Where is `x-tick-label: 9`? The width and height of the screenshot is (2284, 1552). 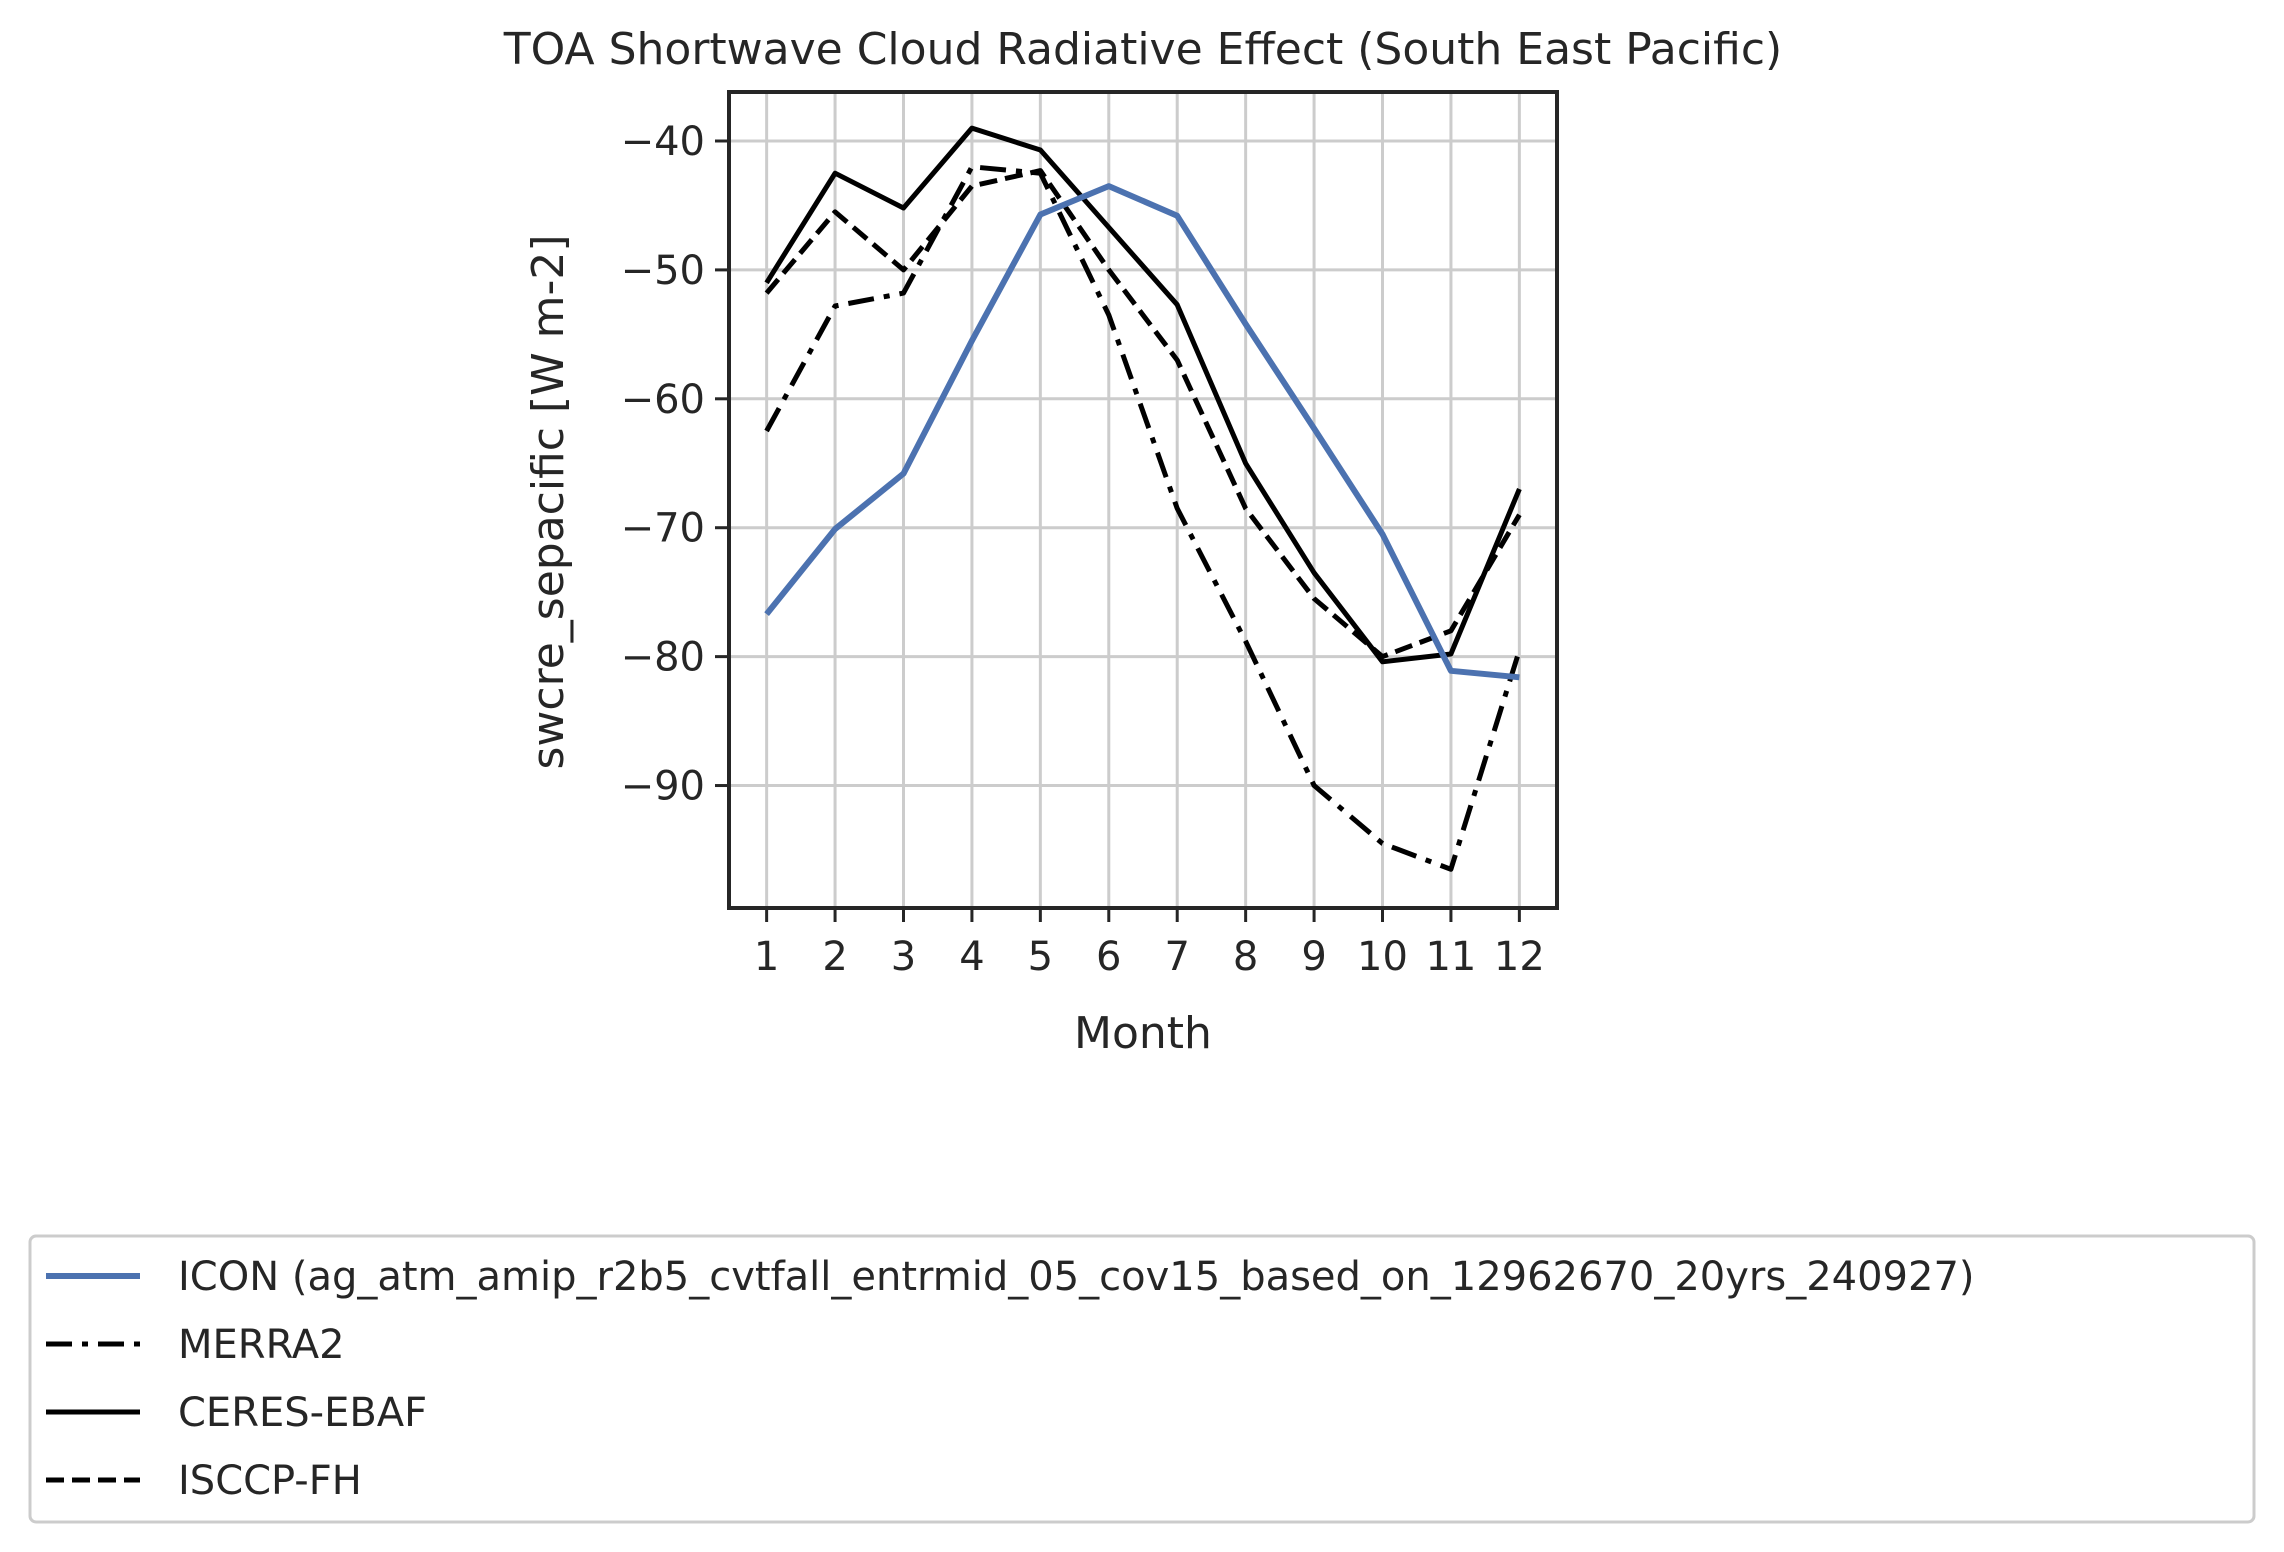
x-tick-label: 9 is located at coordinates (1313, 957).